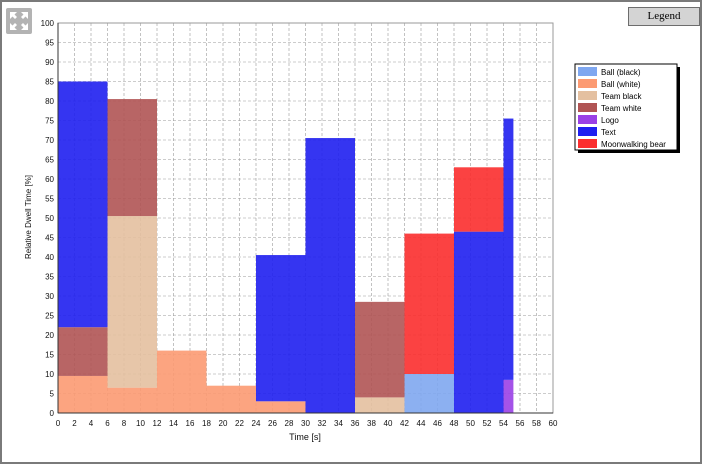 Image resolution: width=702 pixels, height=464 pixels. Describe the element at coordinates (536, 423) in the screenshot. I see `x-tick-label: 58` at that location.